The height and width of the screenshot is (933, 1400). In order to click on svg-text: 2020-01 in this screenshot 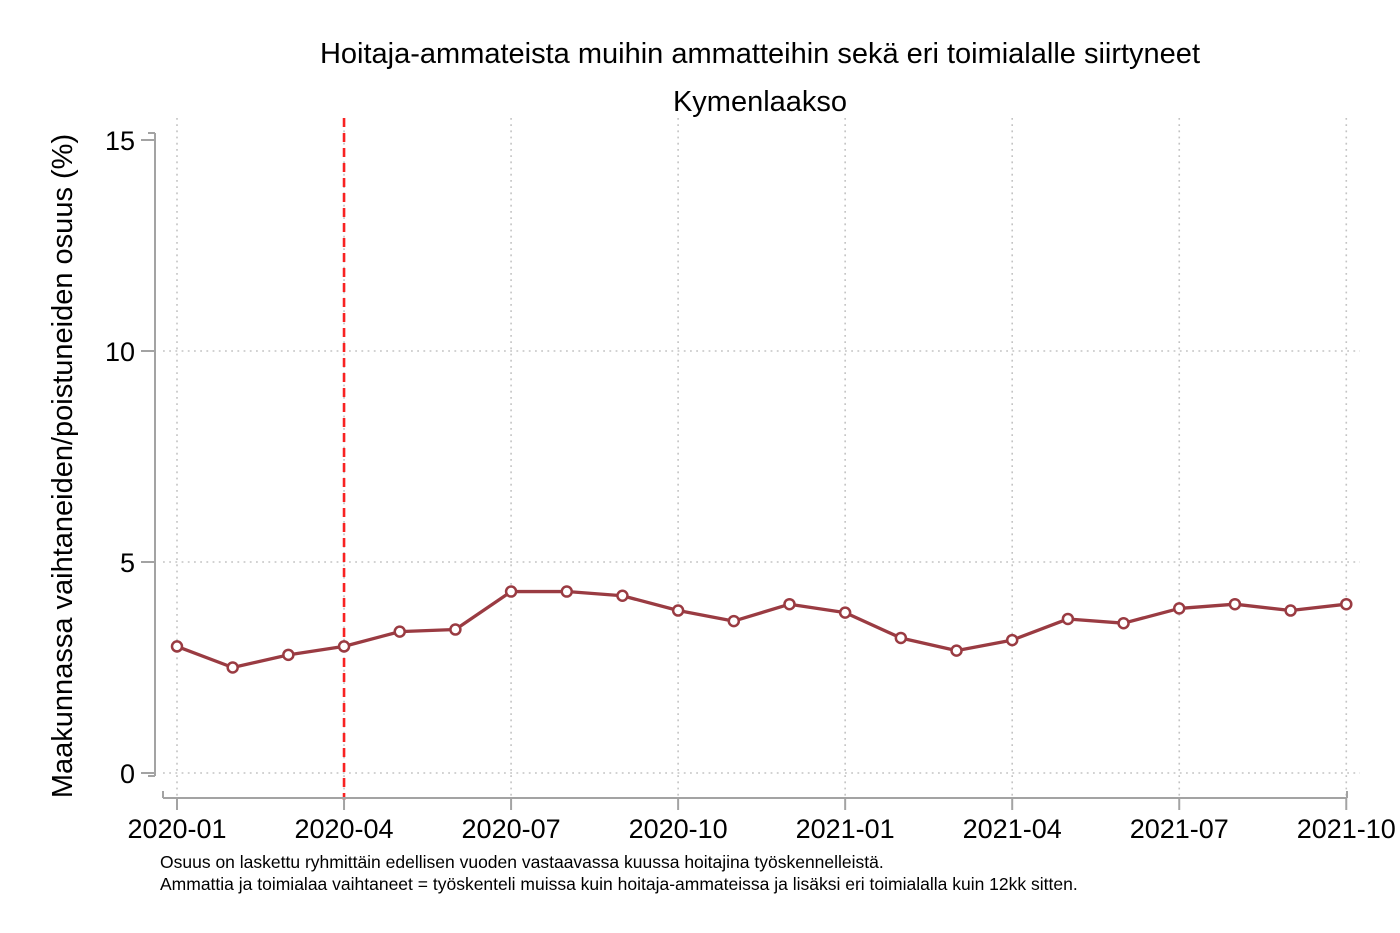, I will do `click(176, 829)`.